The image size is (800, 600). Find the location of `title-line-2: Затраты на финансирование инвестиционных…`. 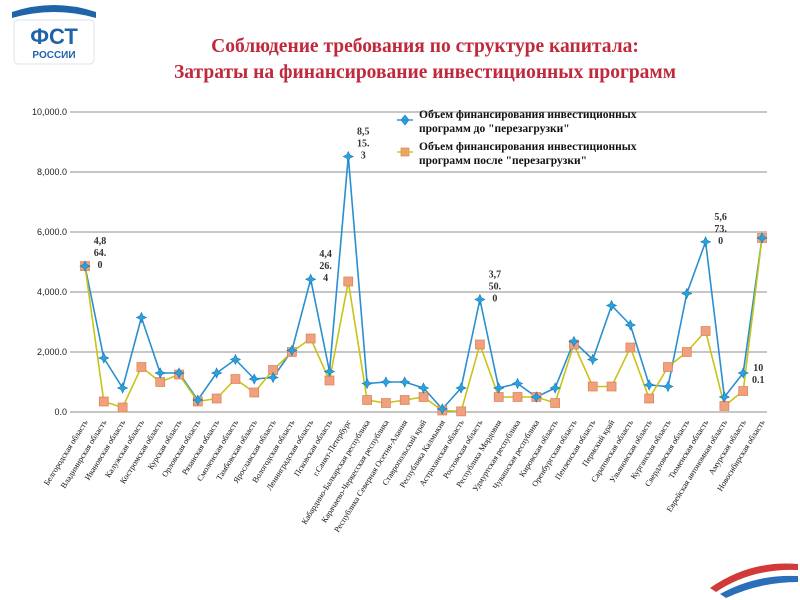

title-line-2: Затраты на финансирование инвестиционных… is located at coordinates (425, 72).